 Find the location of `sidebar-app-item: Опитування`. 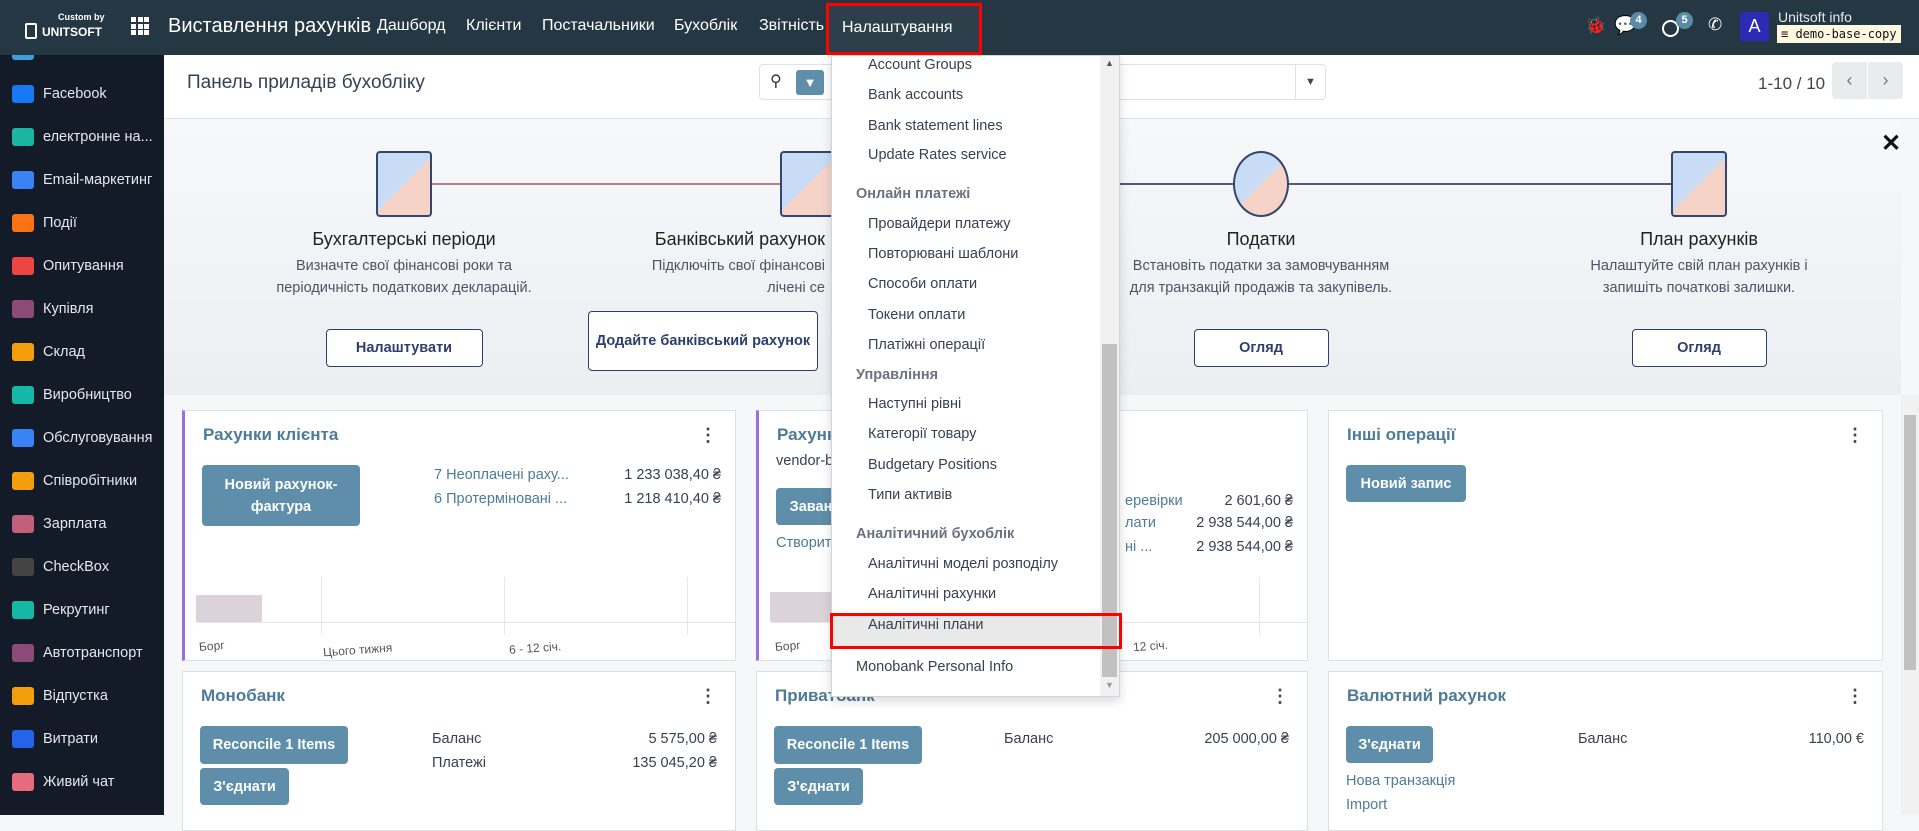

sidebar-app-item: Опитування is located at coordinates (82, 266).